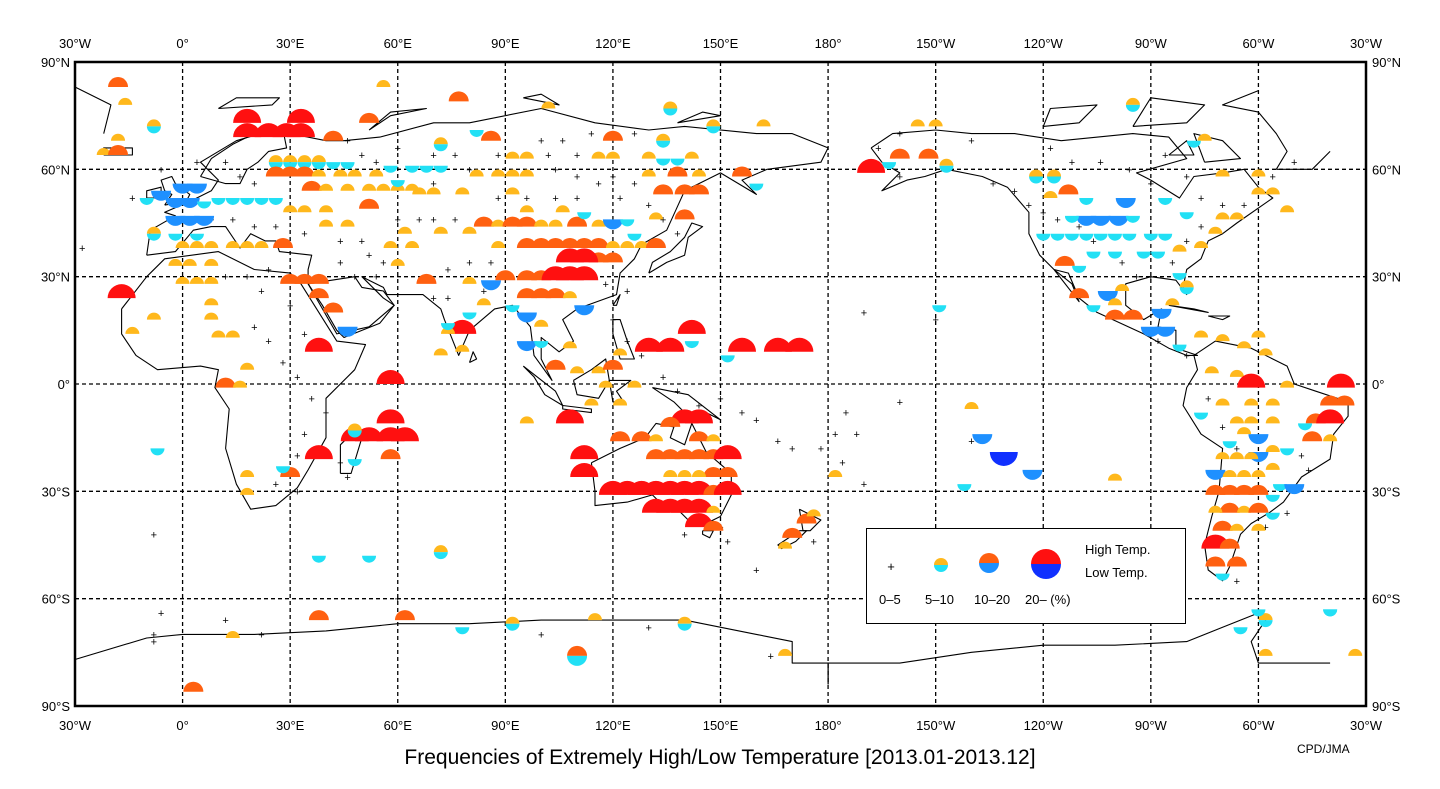  Describe the element at coordinates (613, 725) in the screenshot. I see `bottom-longitude-label: 120°E` at that location.